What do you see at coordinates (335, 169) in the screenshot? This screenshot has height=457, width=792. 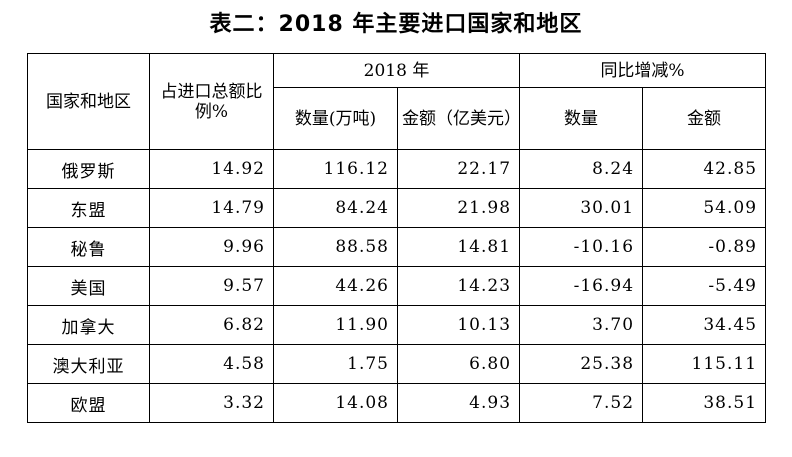 I see `quantity-cell: 116.12` at bounding box center [335, 169].